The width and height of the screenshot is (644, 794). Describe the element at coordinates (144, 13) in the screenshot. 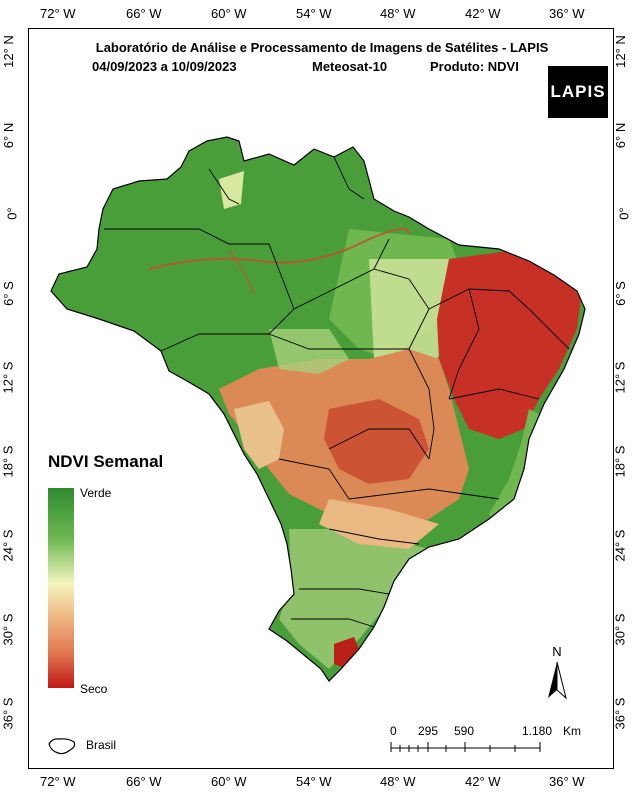

I see `lon-label-top: 66° W` at that location.